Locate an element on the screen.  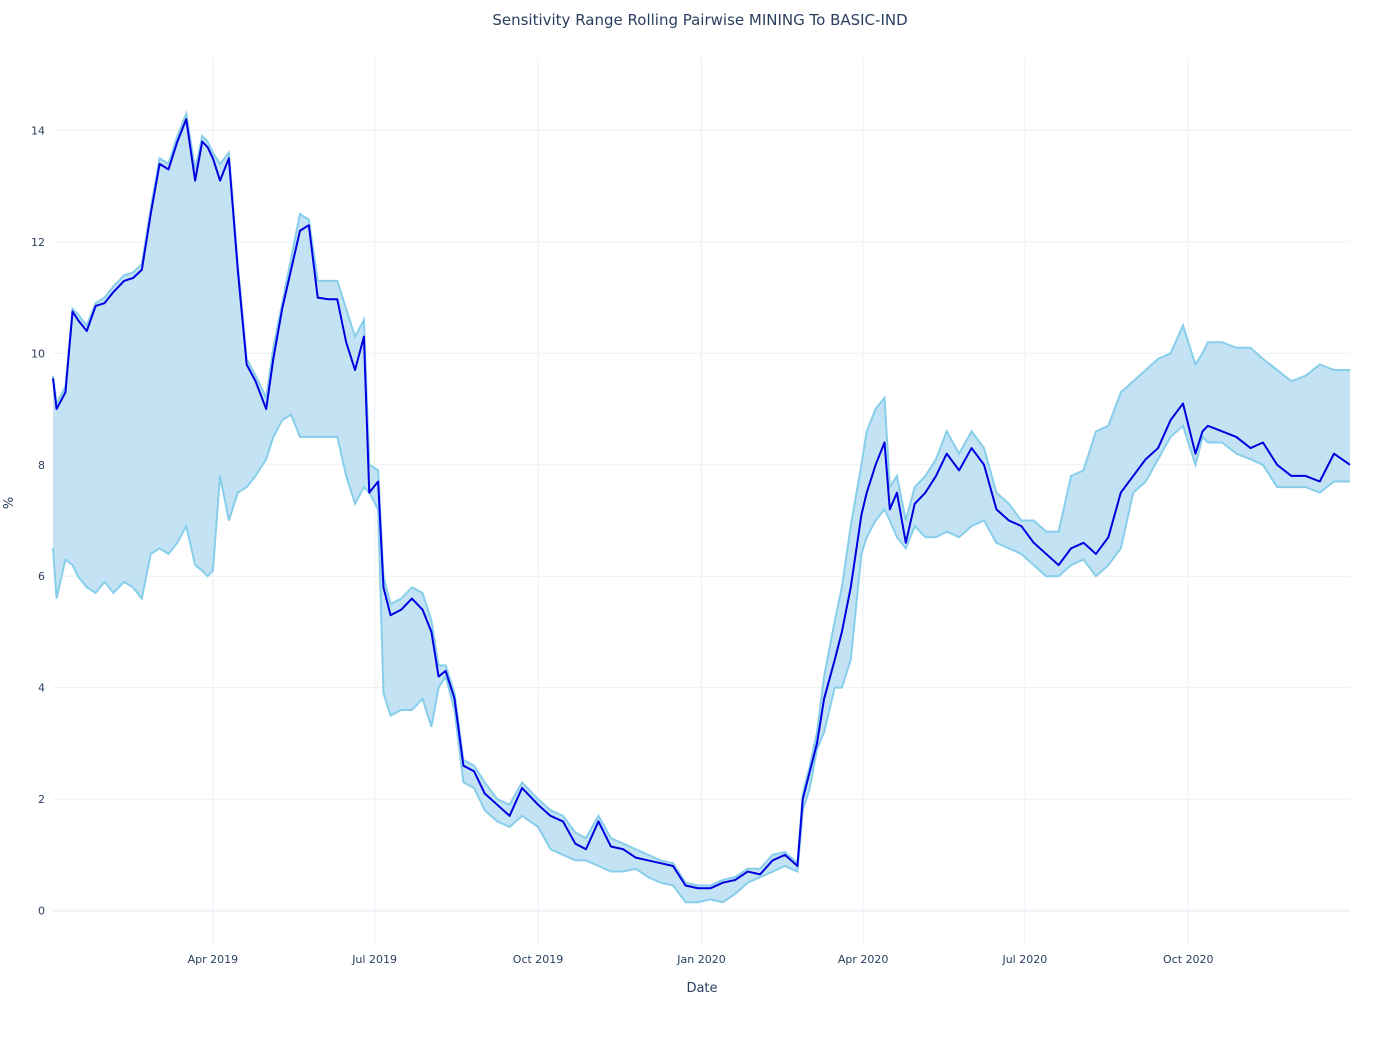
x-tick-label: Jan 2020 is located at coordinates (700, 959).